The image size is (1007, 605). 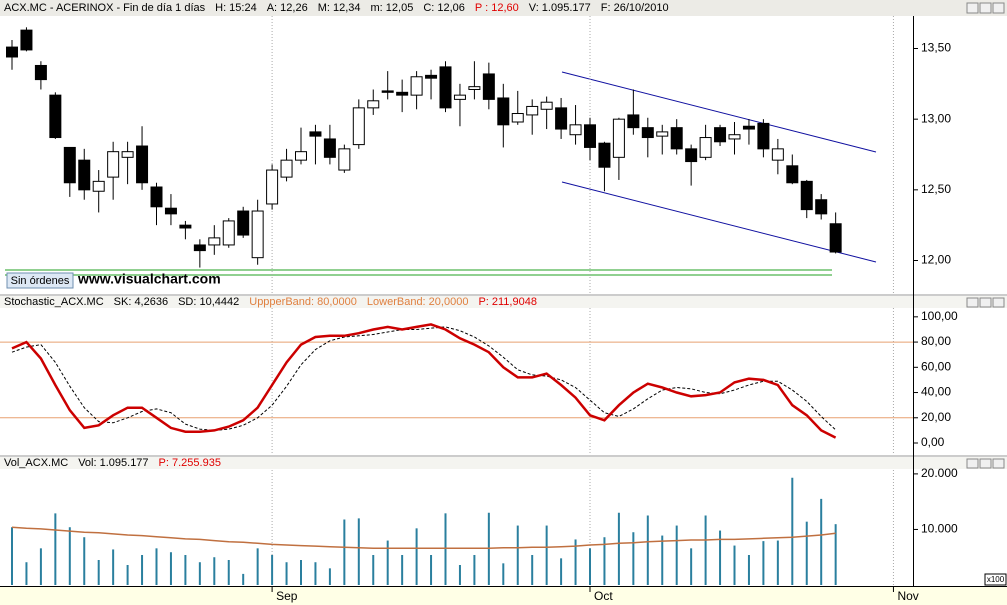 I want to click on panel-info: m: 12,05, so click(x=392, y=8).